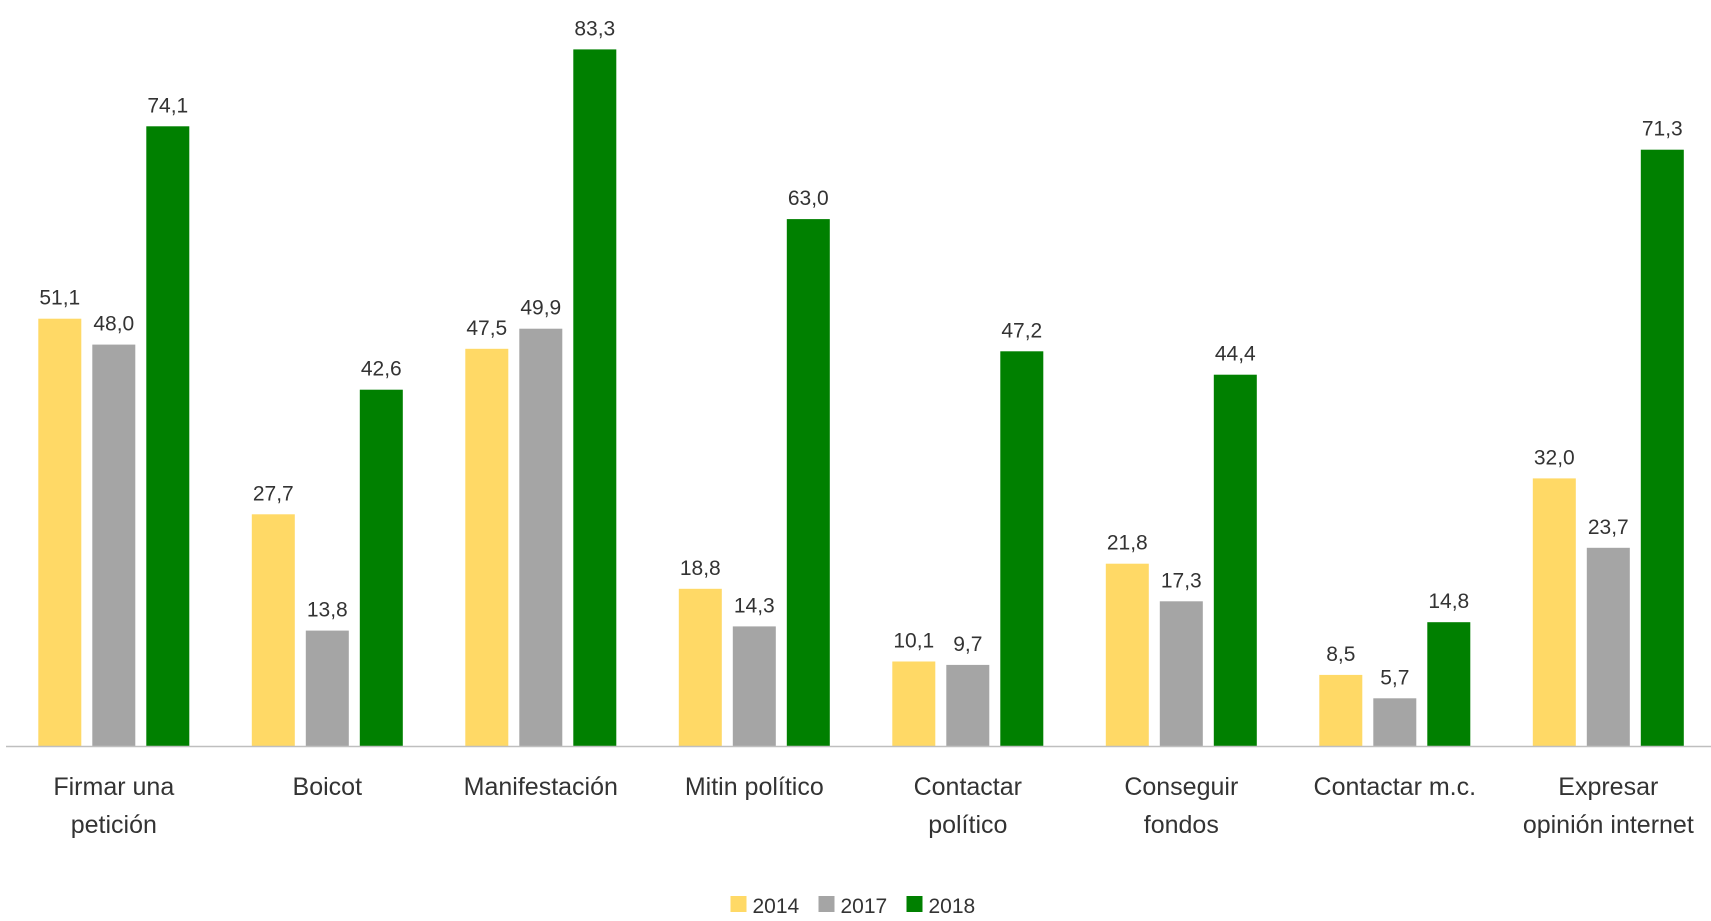  I want to click on legend-label-2017: 2017, so click(864, 906).